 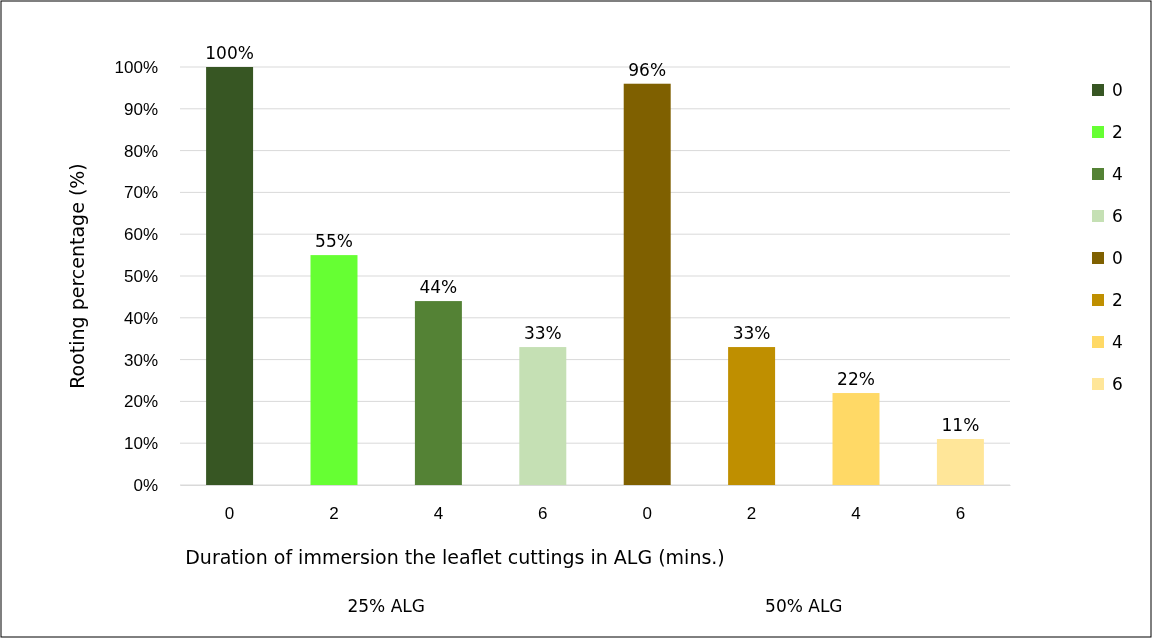 I want to click on data-label: 100%, so click(x=229, y=53).